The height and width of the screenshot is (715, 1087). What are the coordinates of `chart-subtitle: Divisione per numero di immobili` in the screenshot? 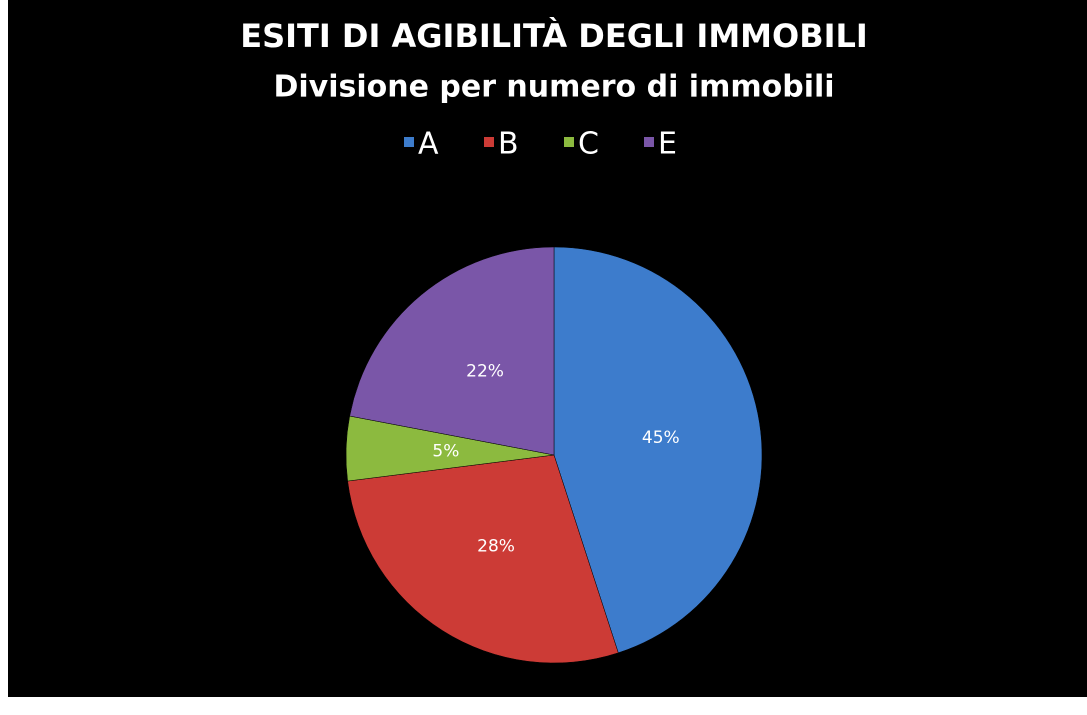 It's located at (553, 87).